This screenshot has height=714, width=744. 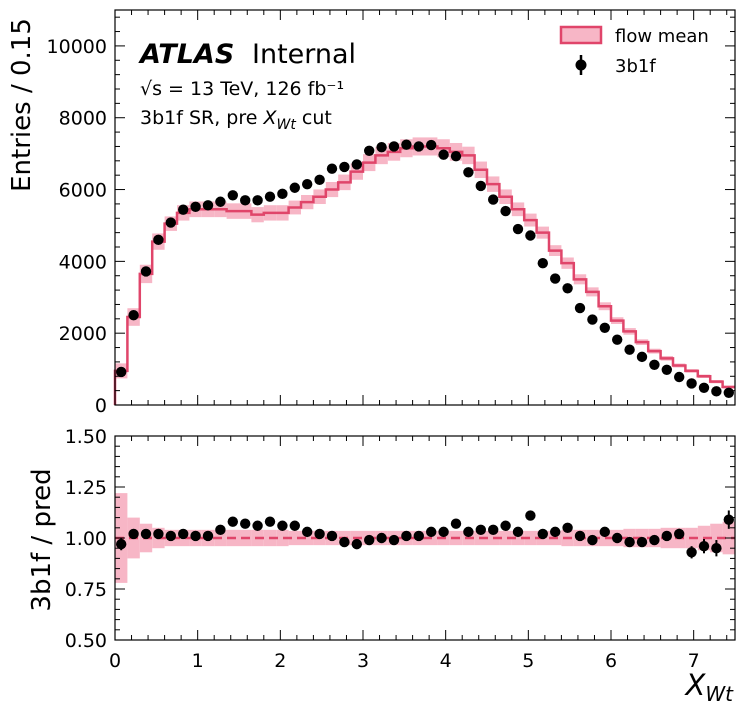 What do you see at coordinates (719, 694) in the screenshot?
I see `x-axis-label-sub: Wt` at bounding box center [719, 694].